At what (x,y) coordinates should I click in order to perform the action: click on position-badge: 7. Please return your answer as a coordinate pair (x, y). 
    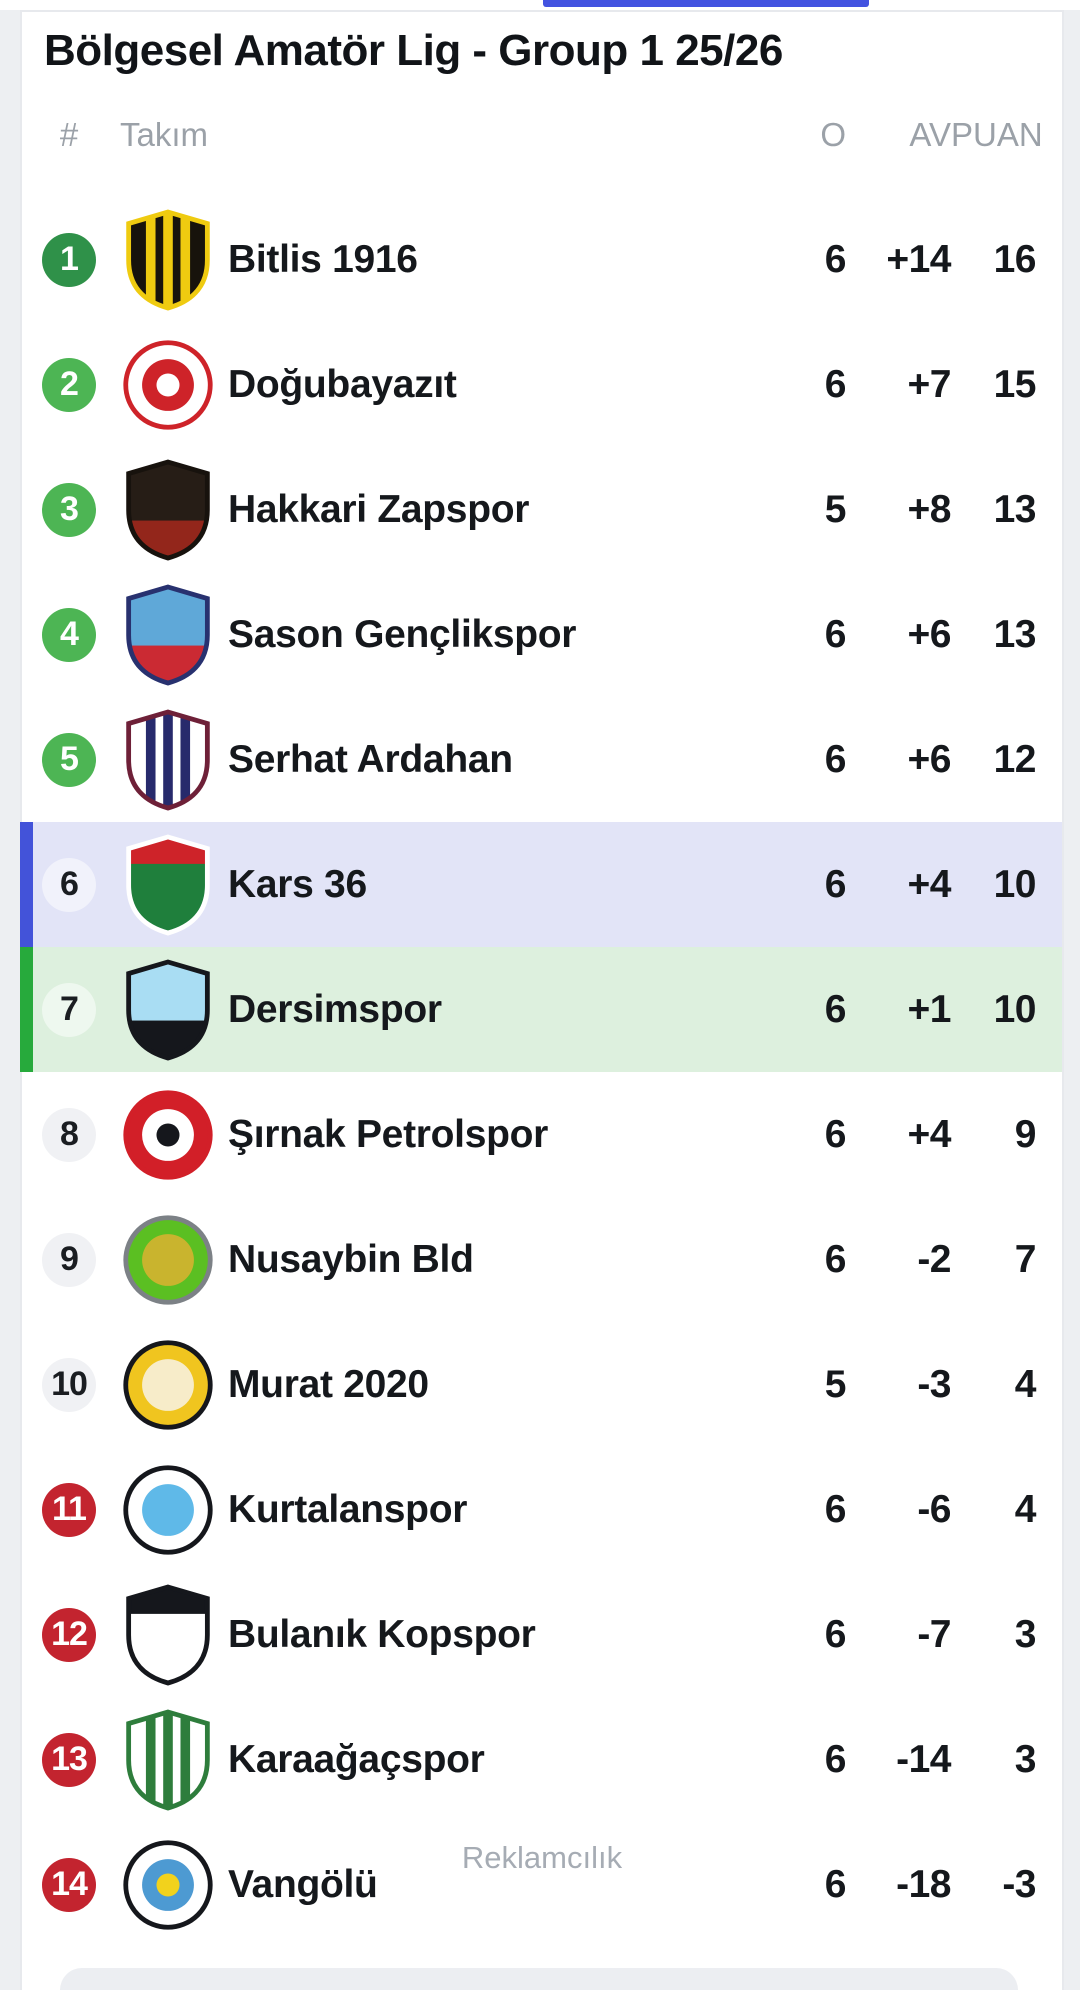
    Looking at the image, I should click on (69, 1009).